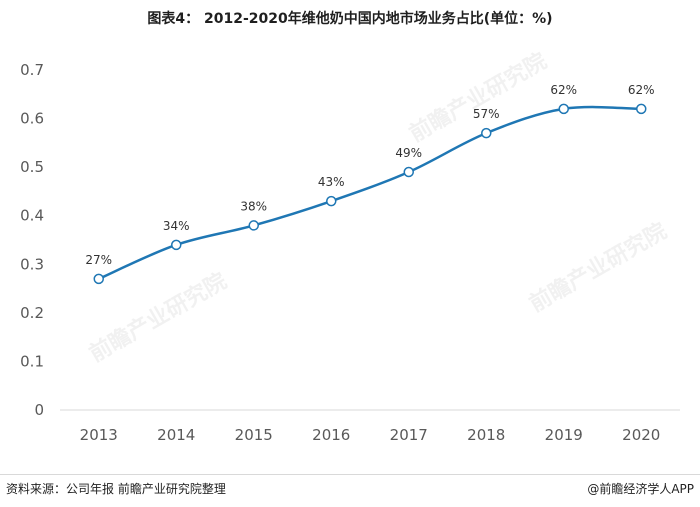  What do you see at coordinates (254, 435) in the screenshot?
I see `x-tick-label: 2015` at bounding box center [254, 435].